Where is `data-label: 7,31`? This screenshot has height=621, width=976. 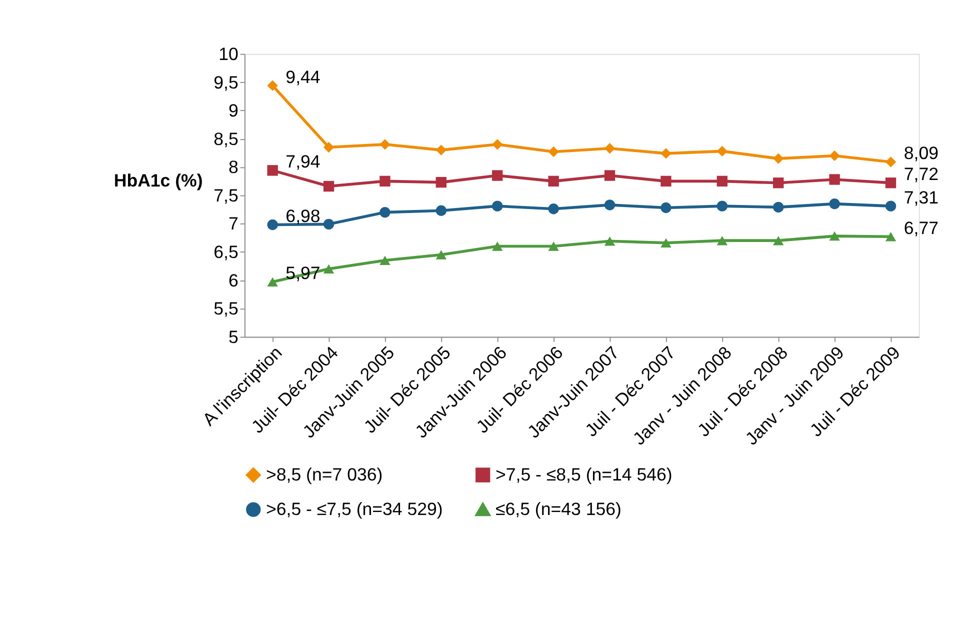 data-label: 7,31 is located at coordinates (921, 197).